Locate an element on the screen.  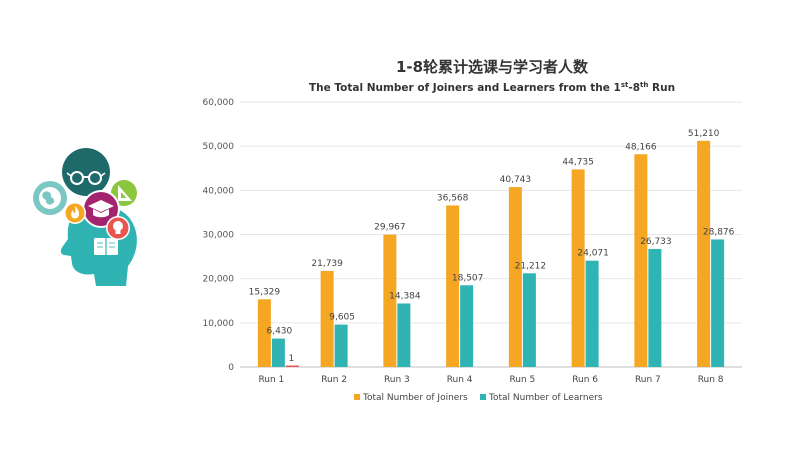
graduation-cap-icon is located at coordinates (101, 209).